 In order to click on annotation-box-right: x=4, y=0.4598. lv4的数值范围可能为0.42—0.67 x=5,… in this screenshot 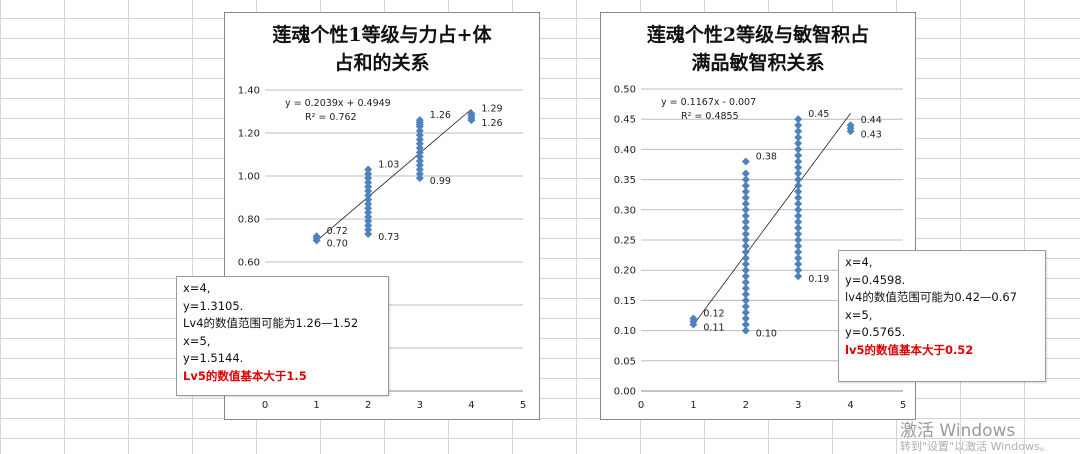, I will do `click(942, 316)`.